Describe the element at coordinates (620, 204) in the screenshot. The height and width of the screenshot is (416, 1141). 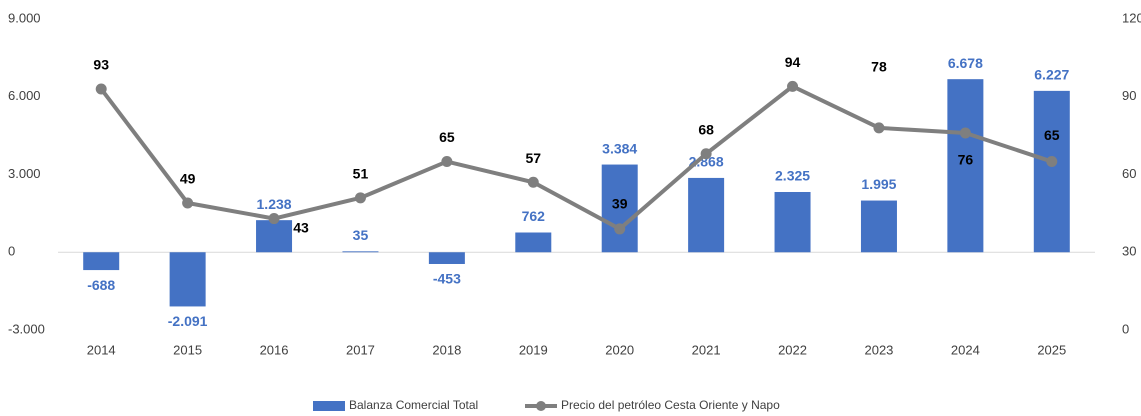
I see `line-label: 39` at that location.